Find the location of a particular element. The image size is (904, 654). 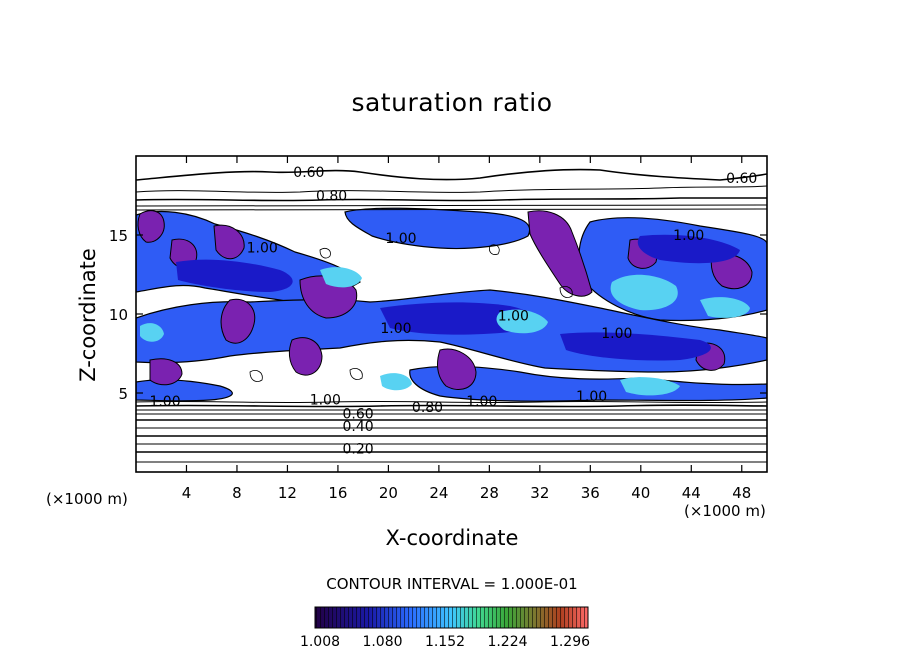

x-tick-label: 44 is located at coordinates (691, 493).